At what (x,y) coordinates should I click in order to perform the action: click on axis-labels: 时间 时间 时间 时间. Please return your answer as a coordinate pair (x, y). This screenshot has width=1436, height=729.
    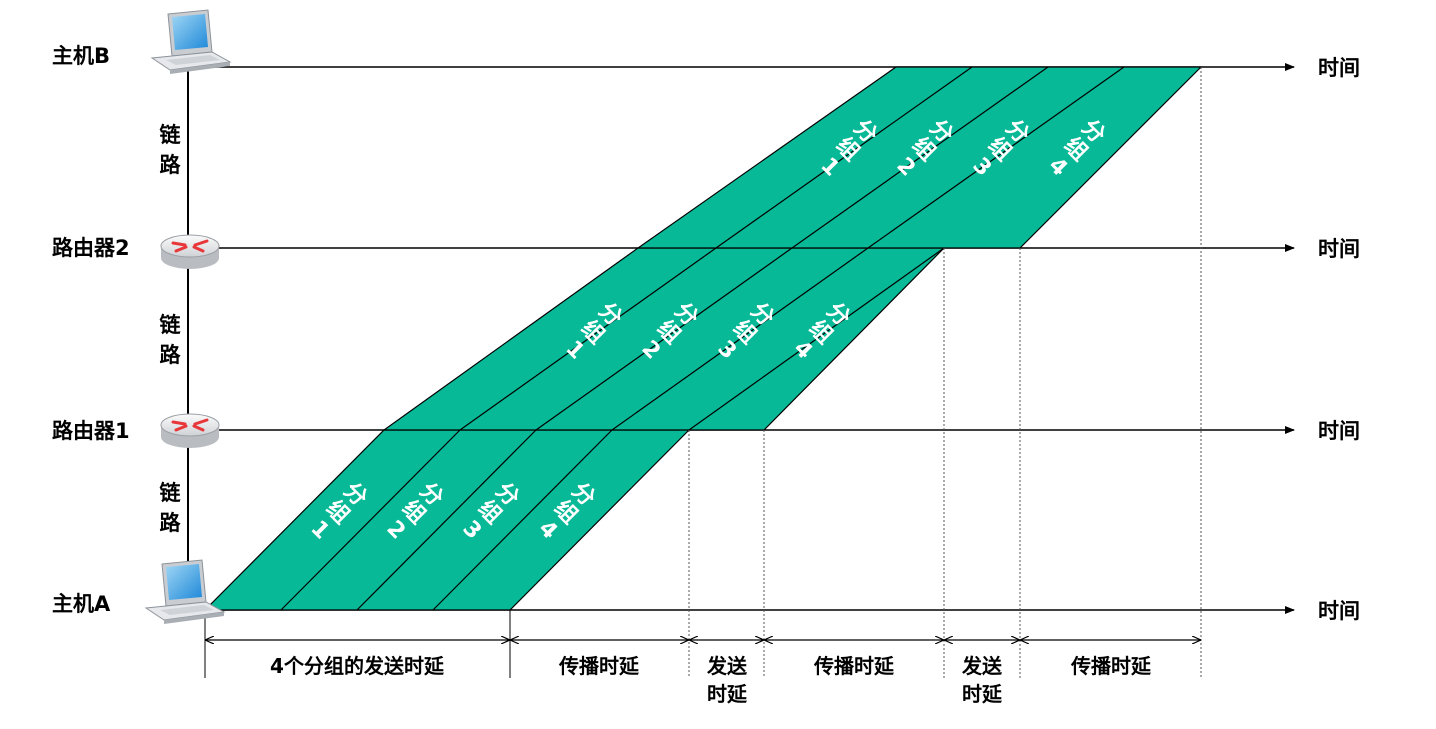
    Looking at the image, I should click on (1339, 339).